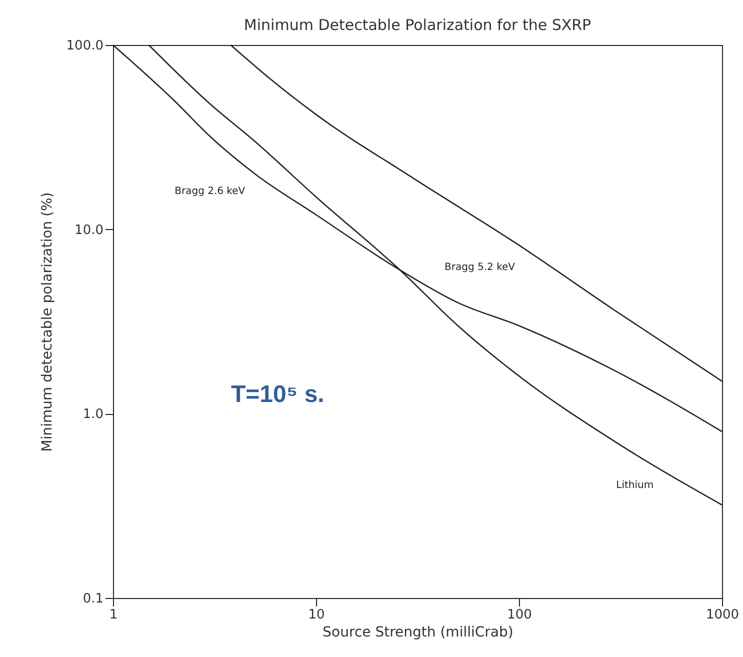  What do you see at coordinates (93, 599) in the screenshot?
I see `y-tick-label: 0.1` at bounding box center [93, 599].